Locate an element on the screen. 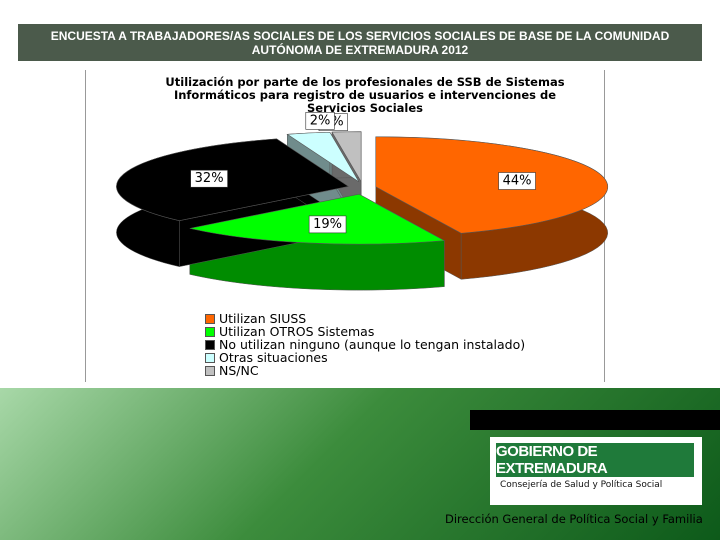 This screenshot has width=720, height=540. logo-subtitle: Consejería de Salud y Política Social is located at coordinates (581, 485).